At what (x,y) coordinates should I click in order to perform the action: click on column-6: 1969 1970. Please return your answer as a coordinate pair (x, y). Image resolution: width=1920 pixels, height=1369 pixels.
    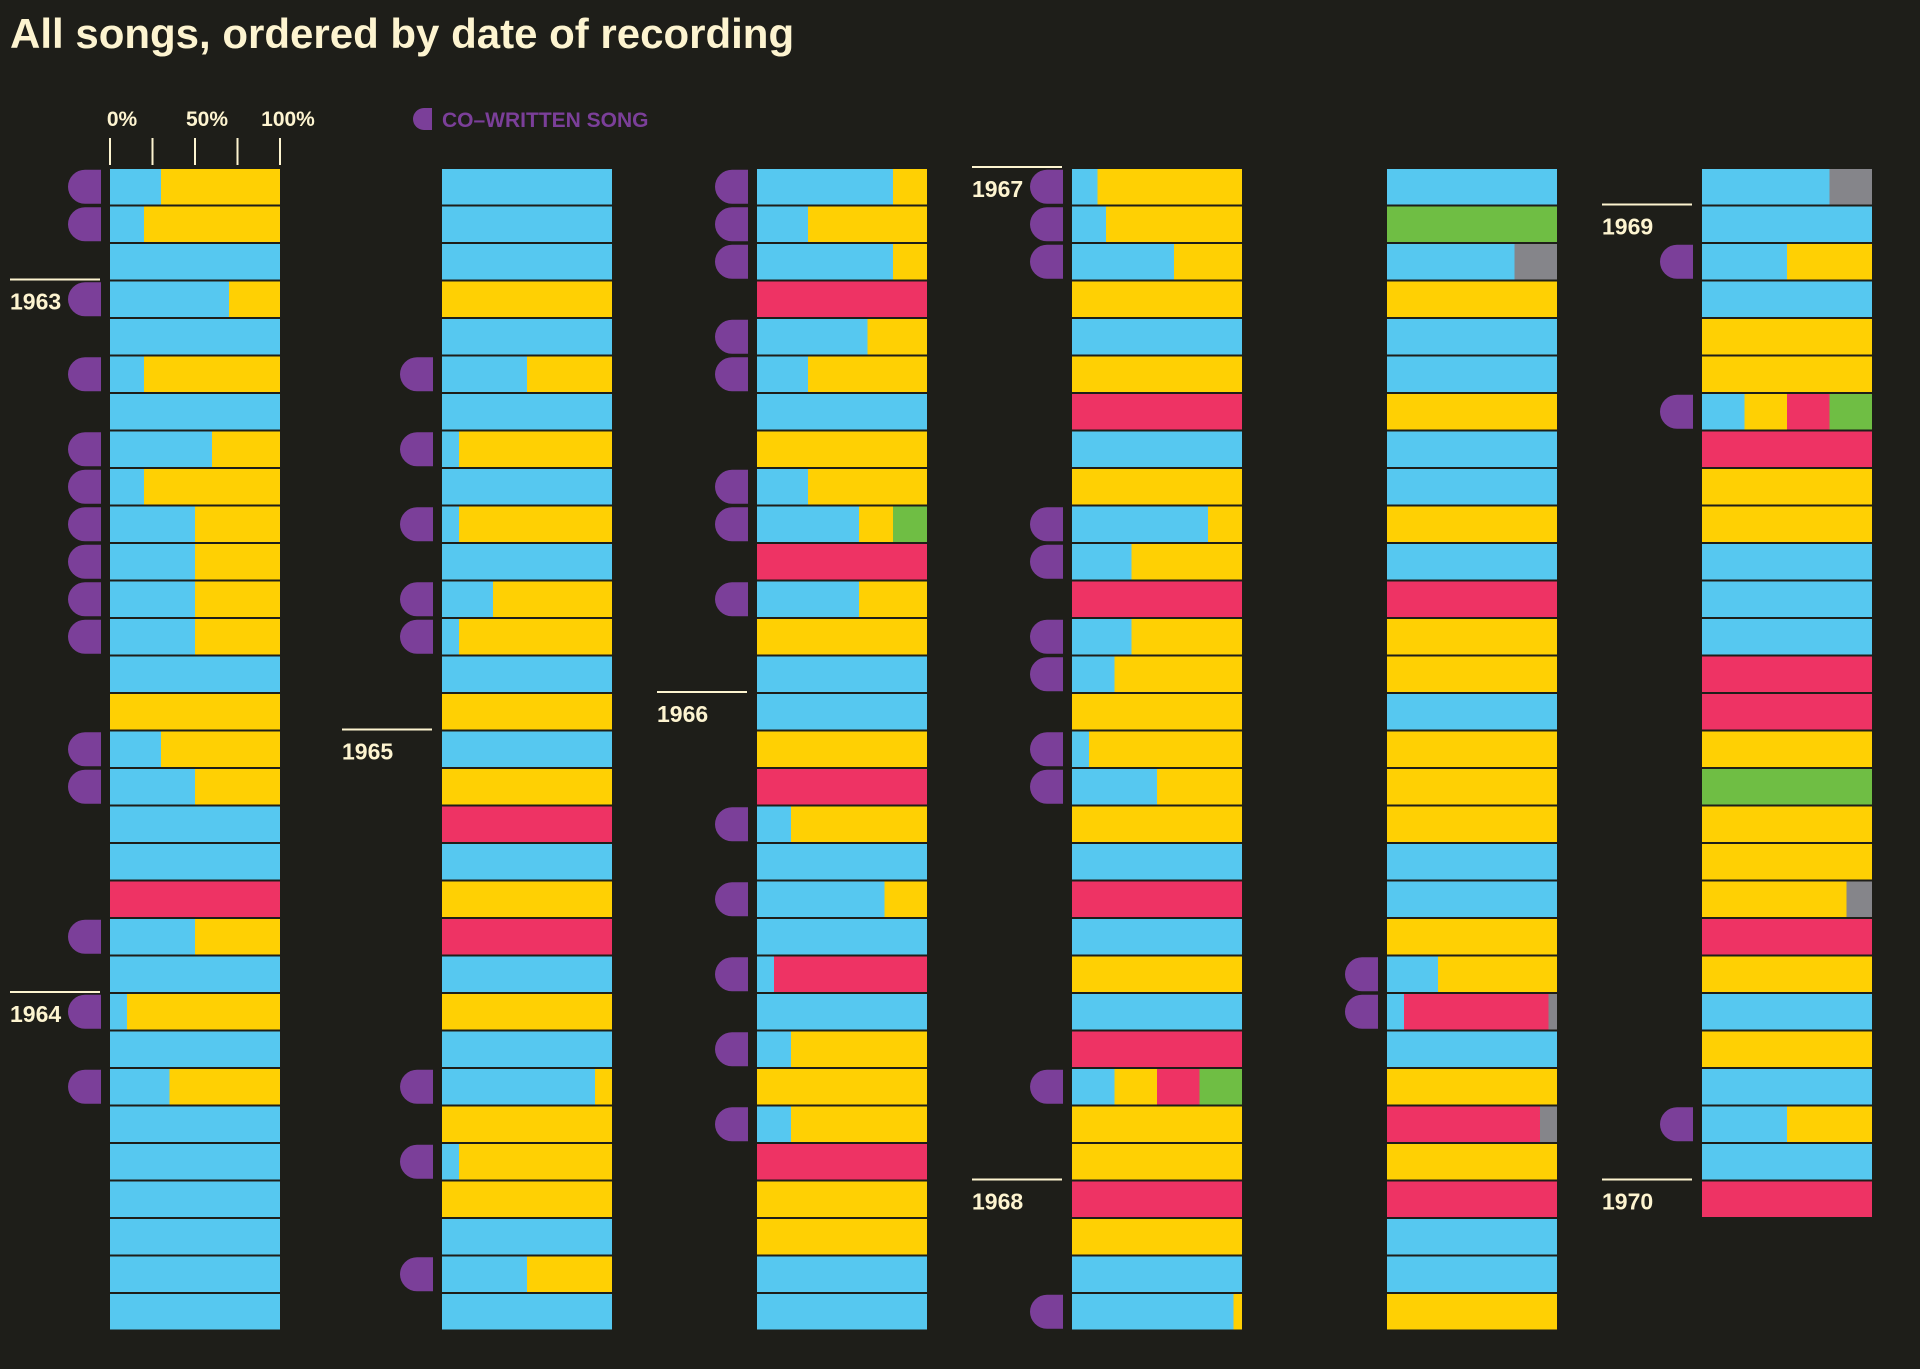
    Looking at the image, I should click on (1737, 693).